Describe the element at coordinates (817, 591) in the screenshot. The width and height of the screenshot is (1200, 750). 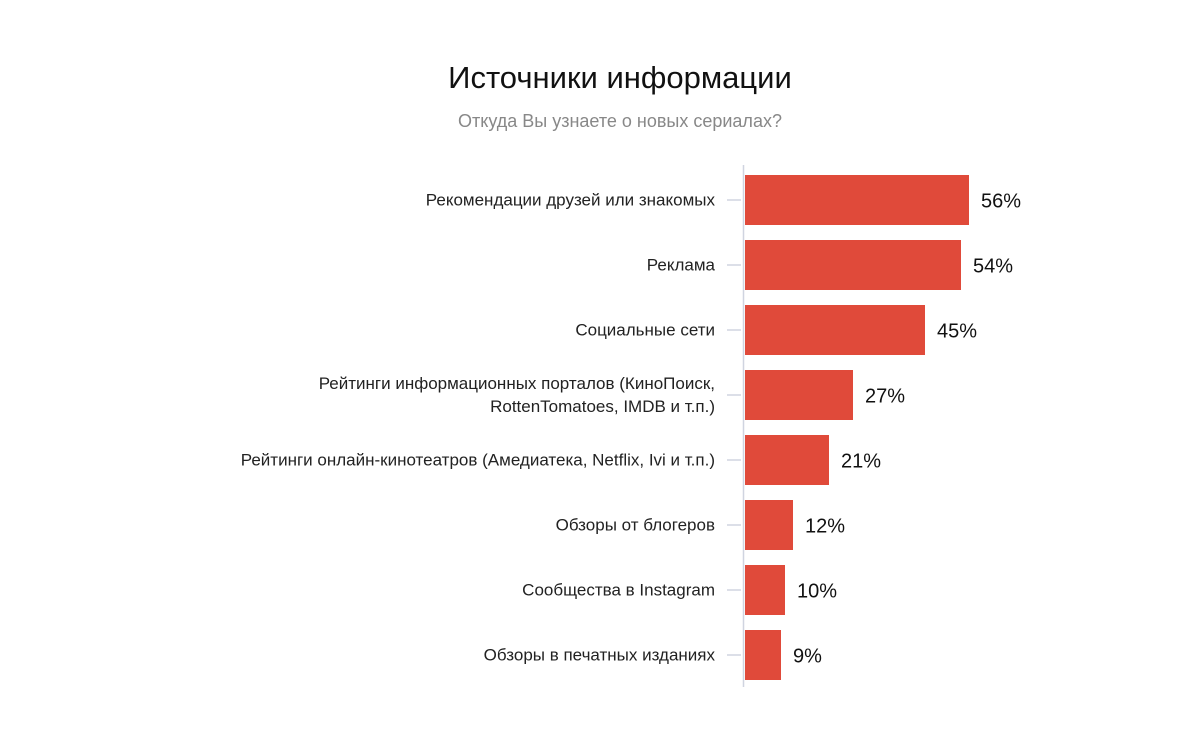
I see `value-label: 10%` at that location.